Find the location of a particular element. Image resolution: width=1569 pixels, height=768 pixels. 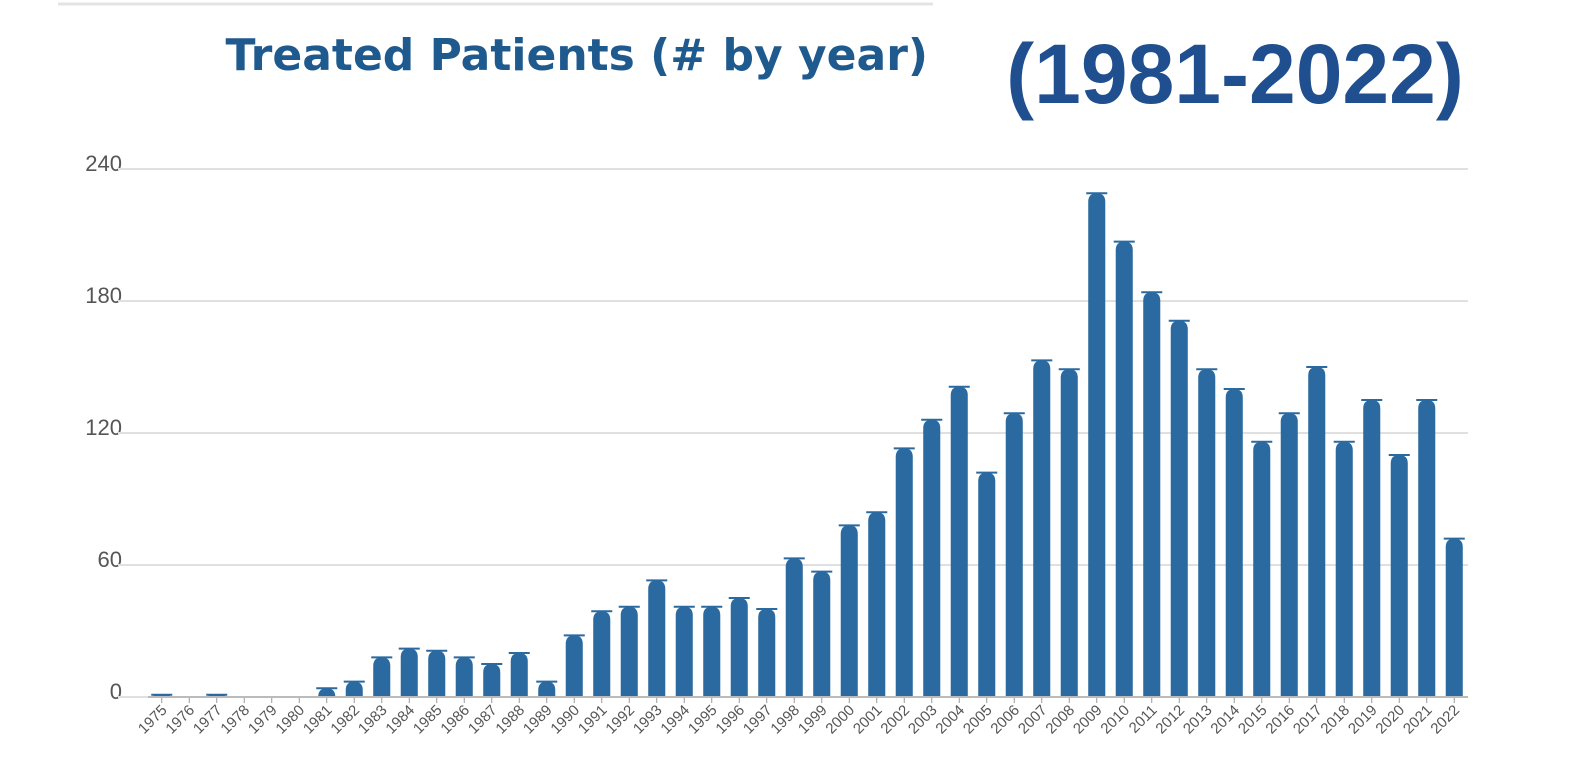

x-tick-label: 2016 is located at coordinates (1280, 720).